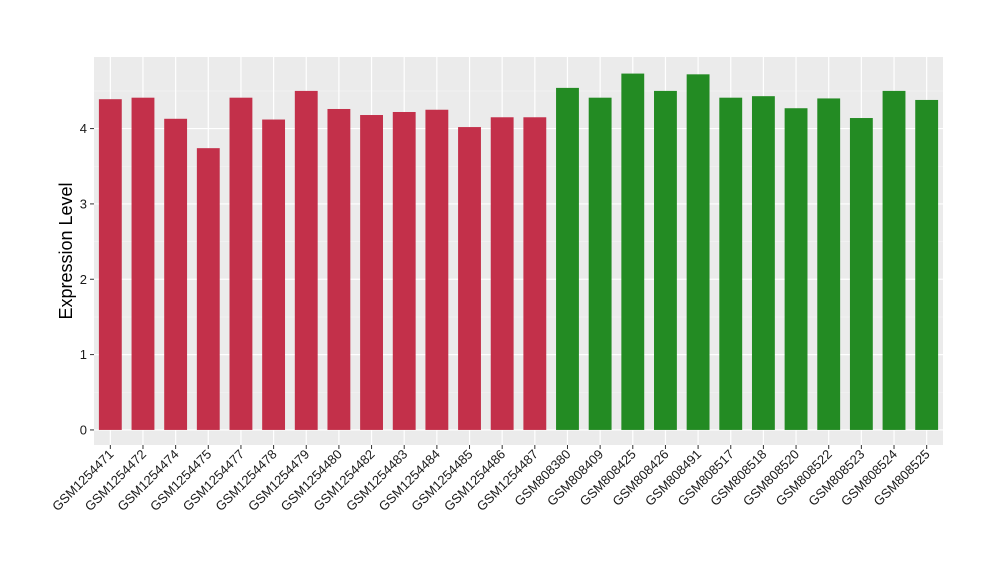 This screenshot has width=1000, height=580. Describe the element at coordinates (83, 203) in the screenshot. I see `y-tick-label: 3` at that location.